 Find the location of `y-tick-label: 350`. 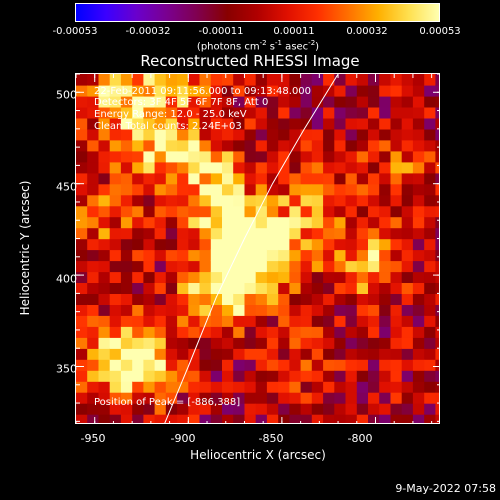

y-tick-label: 350 is located at coordinates (66, 369).